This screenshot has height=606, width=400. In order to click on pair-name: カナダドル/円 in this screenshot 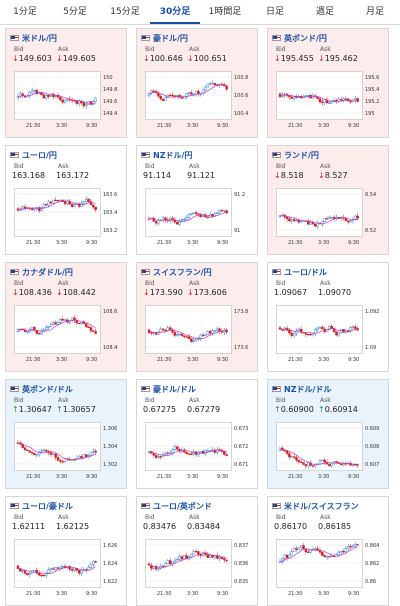, I will do `click(47, 272)`.